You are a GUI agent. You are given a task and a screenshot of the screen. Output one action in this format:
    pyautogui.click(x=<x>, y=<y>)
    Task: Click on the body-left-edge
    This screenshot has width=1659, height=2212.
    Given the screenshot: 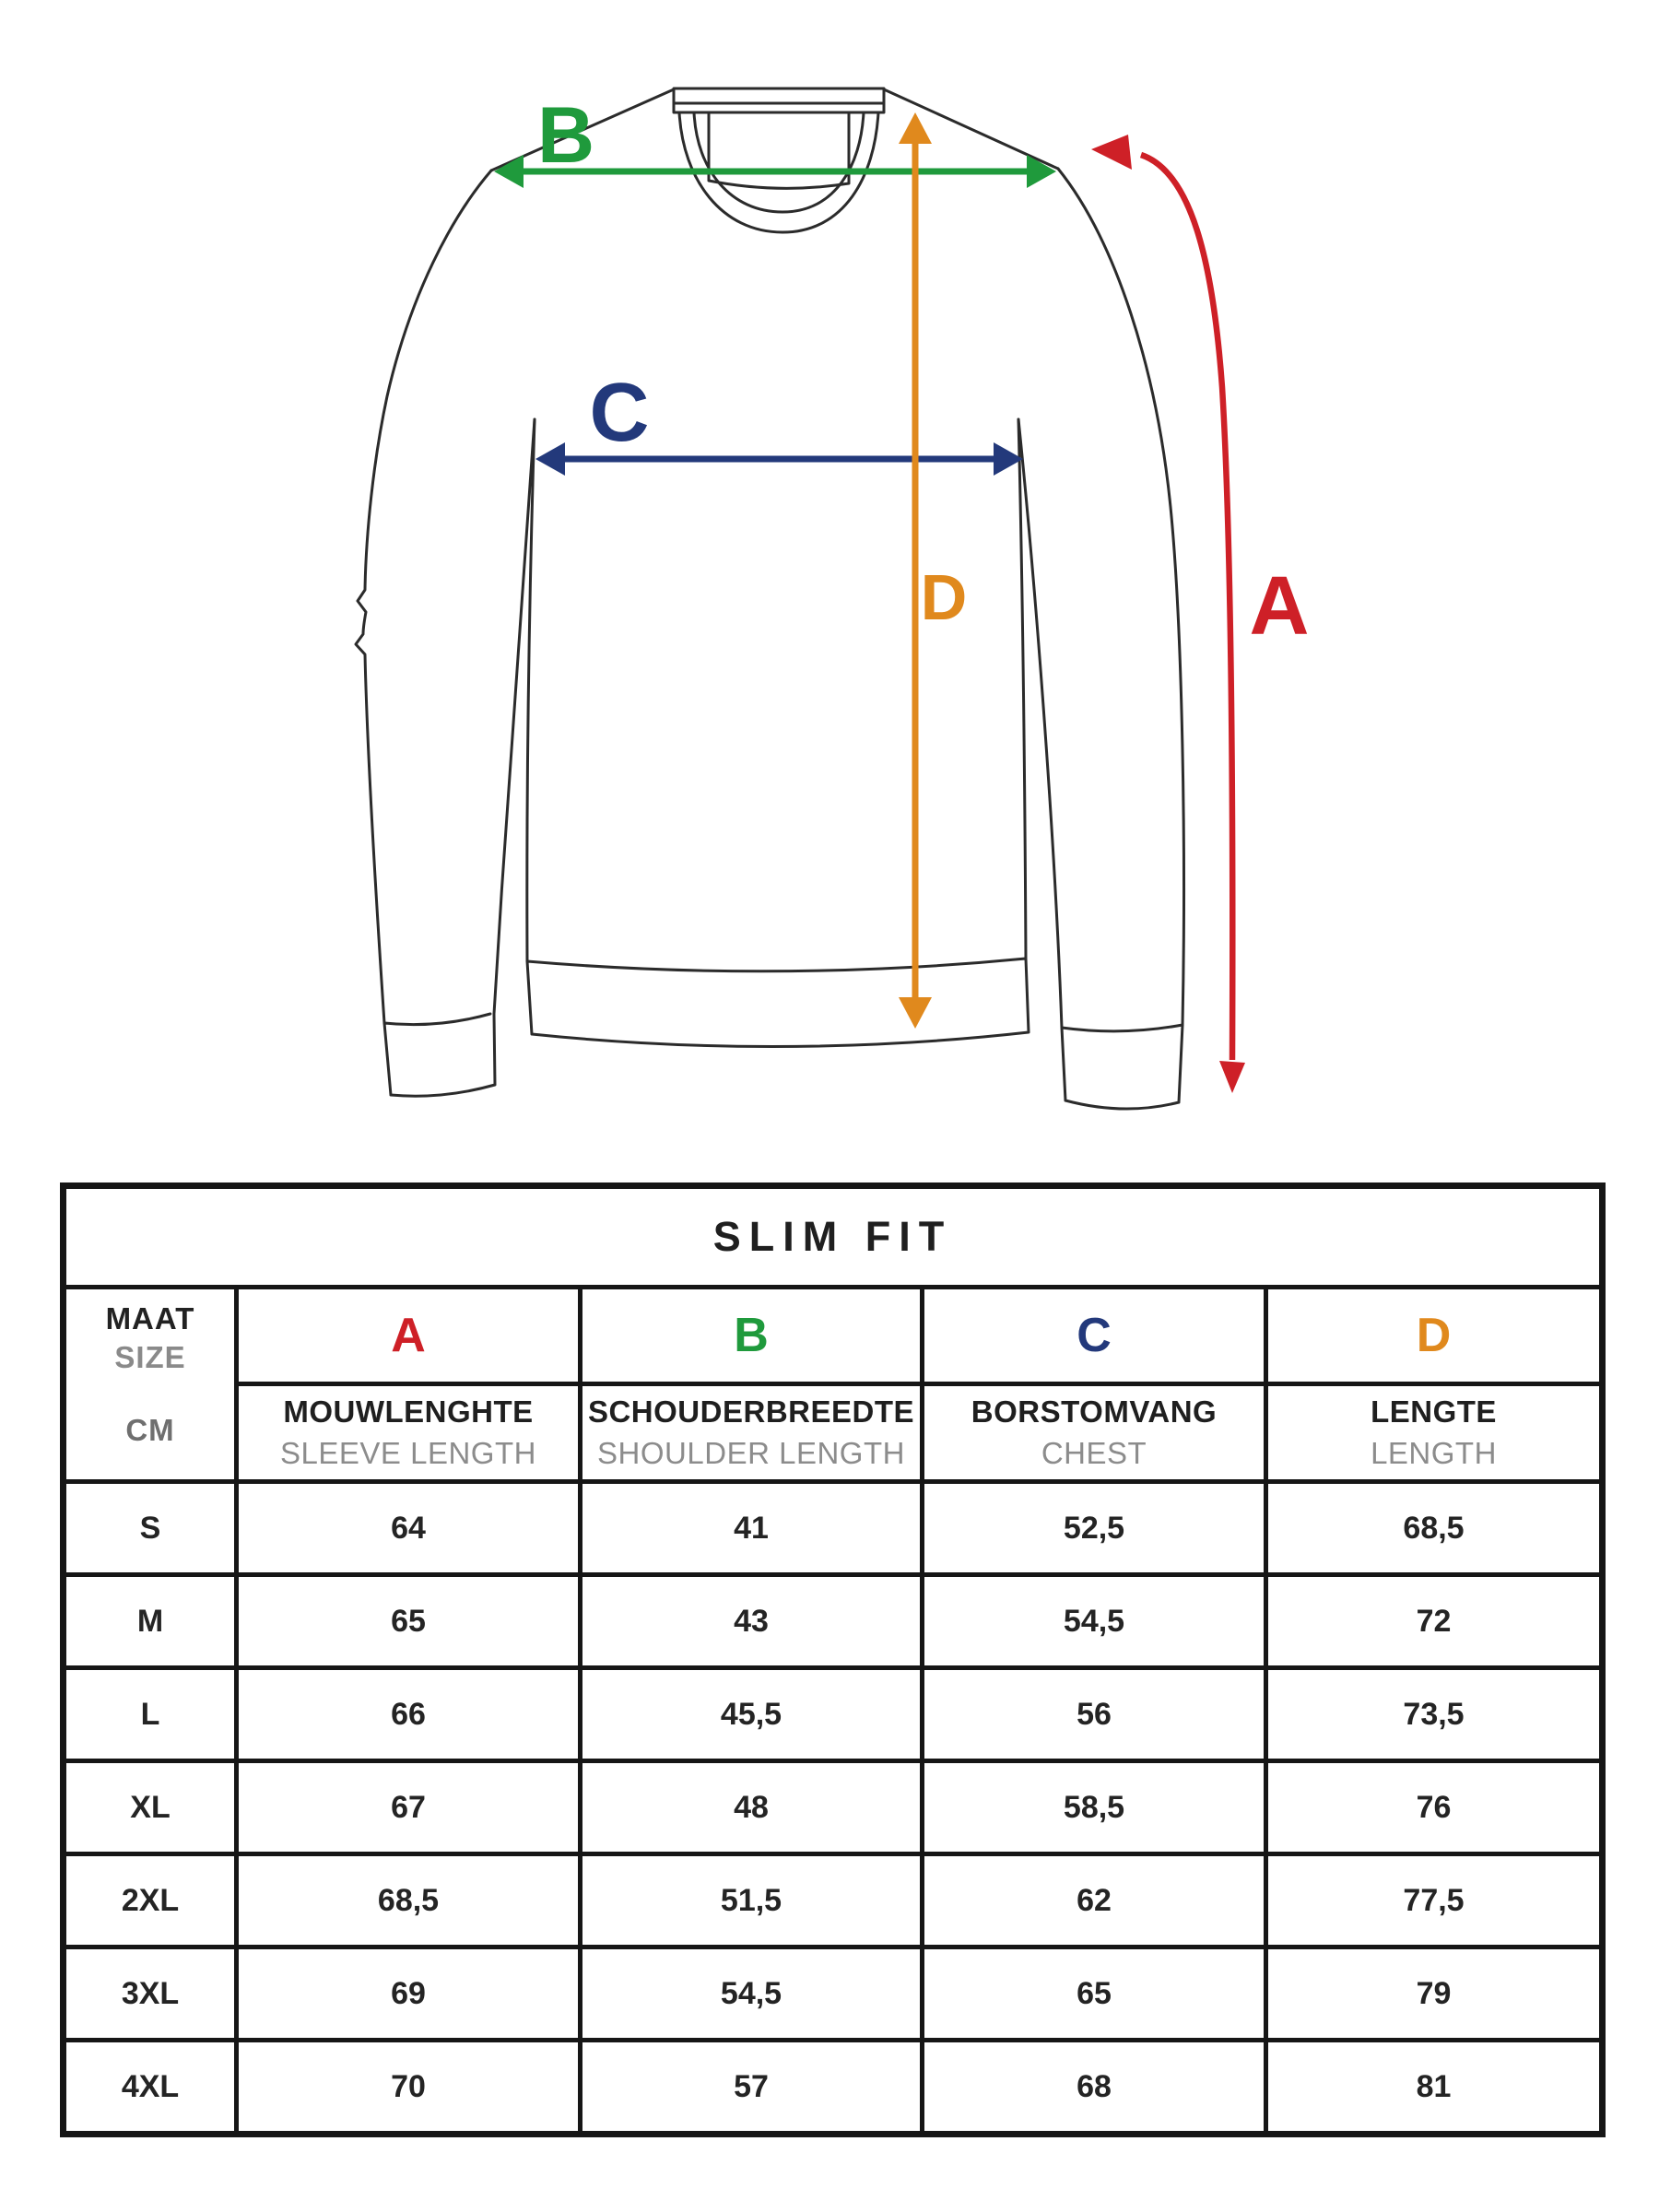 What is the action you would take?
    pyautogui.click(x=530, y=690)
    